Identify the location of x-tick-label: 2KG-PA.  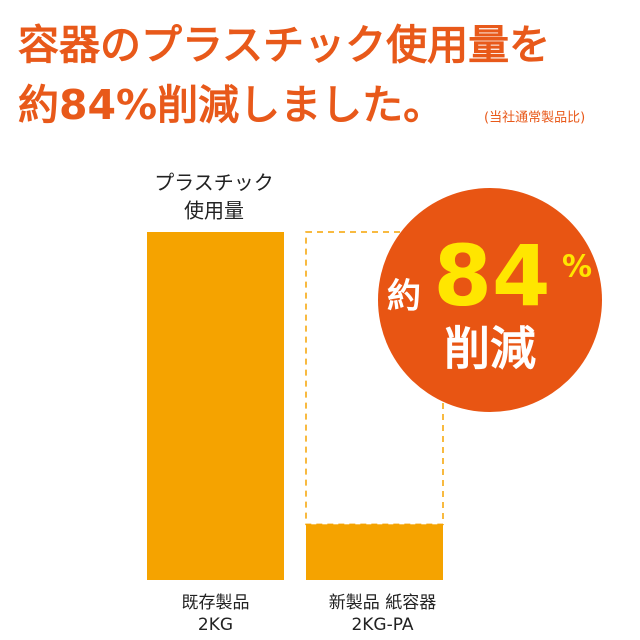
(382, 625).